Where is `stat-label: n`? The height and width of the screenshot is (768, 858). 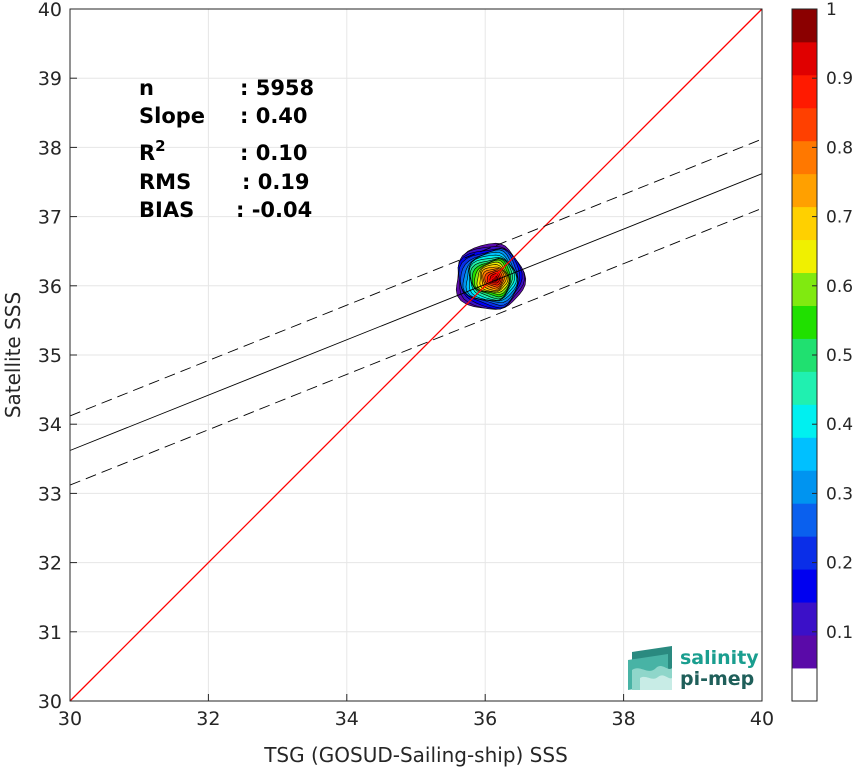
stat-label: n is located at coordinates (146, 88).